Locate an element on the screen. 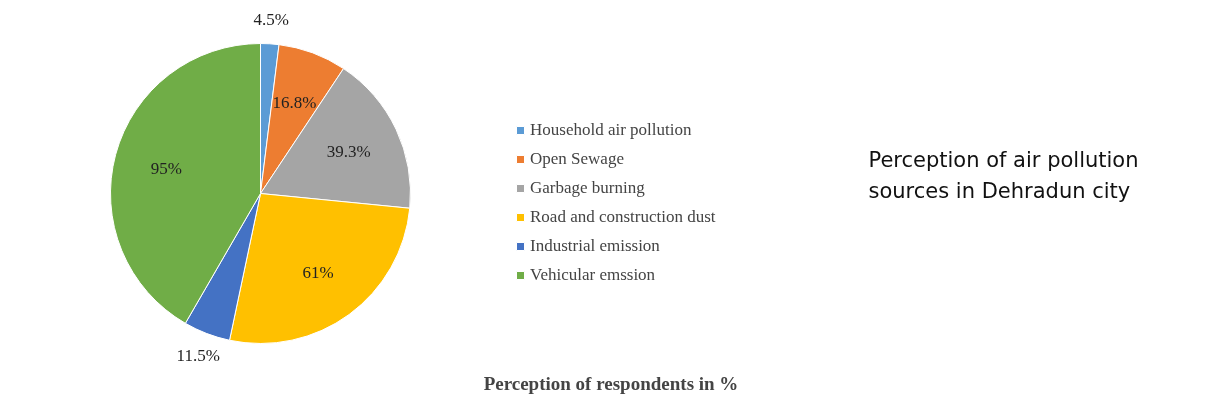  data-label: 4.5% is located at coordinates (271, 20).